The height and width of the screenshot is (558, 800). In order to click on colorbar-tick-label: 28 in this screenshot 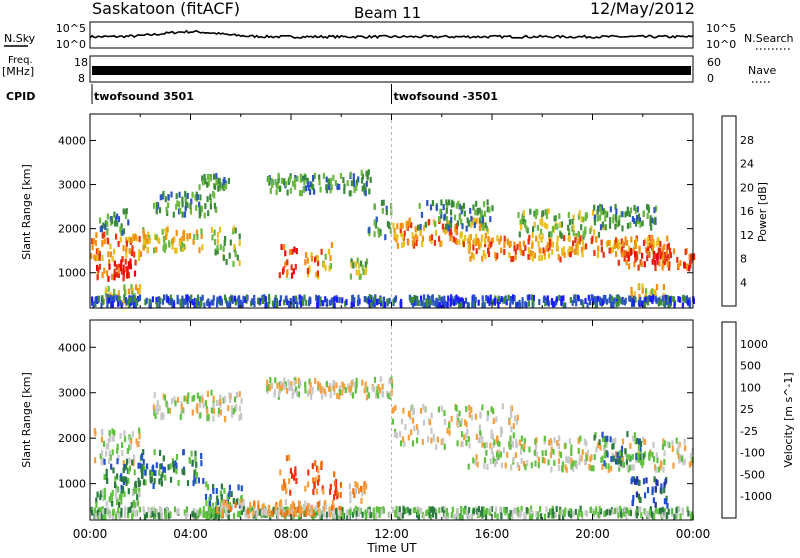, I will do `click(747, 140)`.